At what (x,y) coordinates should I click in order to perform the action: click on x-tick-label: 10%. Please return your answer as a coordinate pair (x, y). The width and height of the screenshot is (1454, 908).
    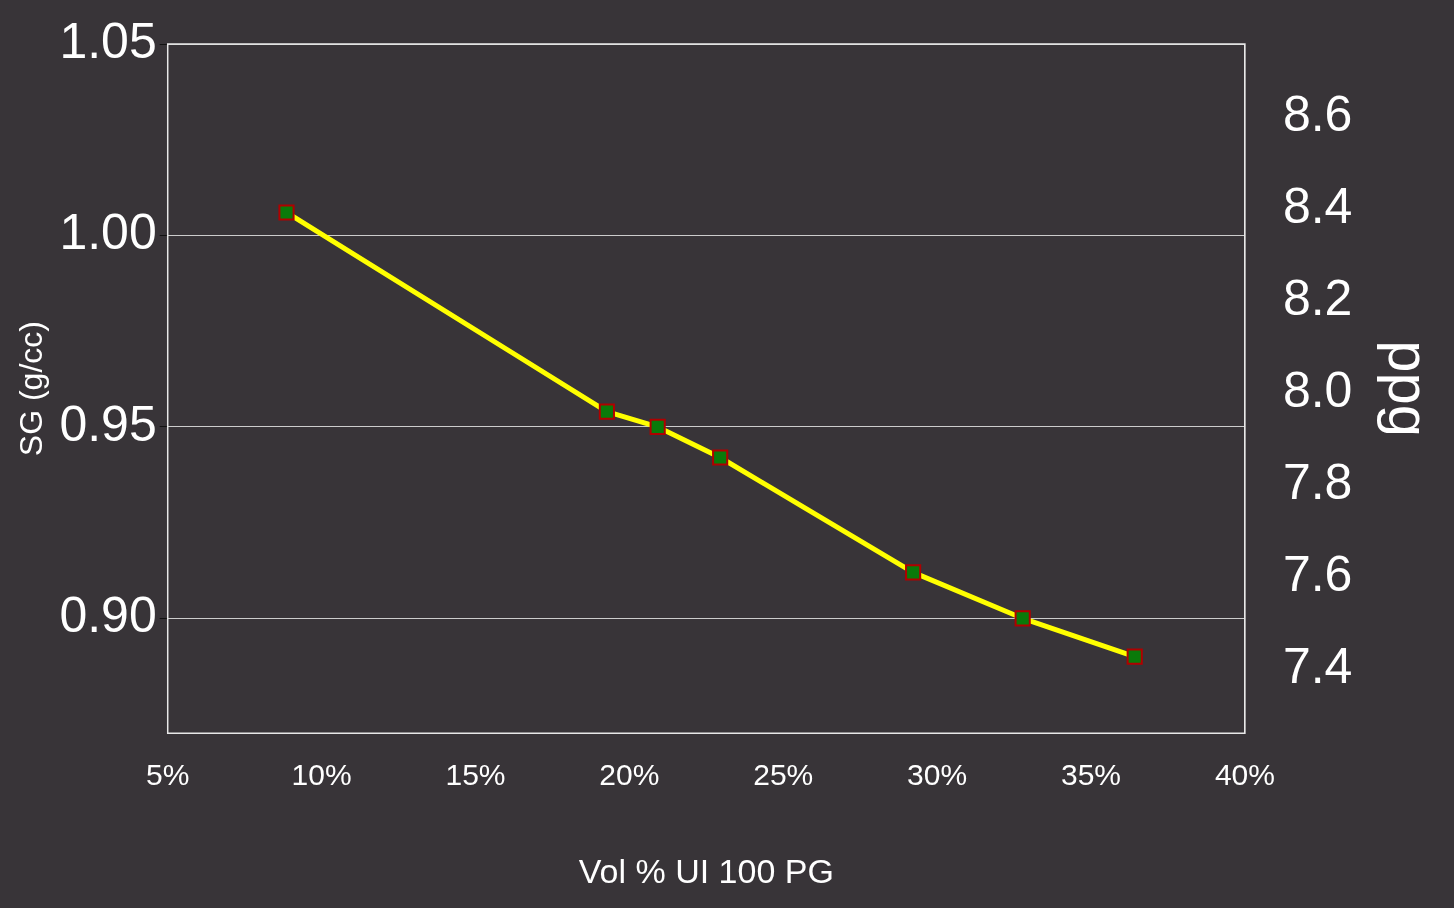
    Looking at the image, I should click on (321, 775).